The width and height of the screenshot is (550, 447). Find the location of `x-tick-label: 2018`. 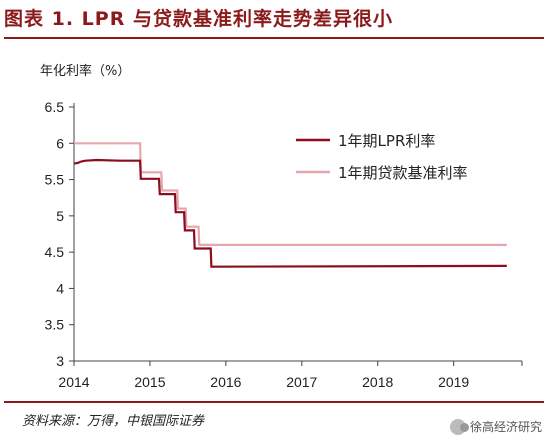

x-tick-label: 2018 is located at coordinates (377, 382).